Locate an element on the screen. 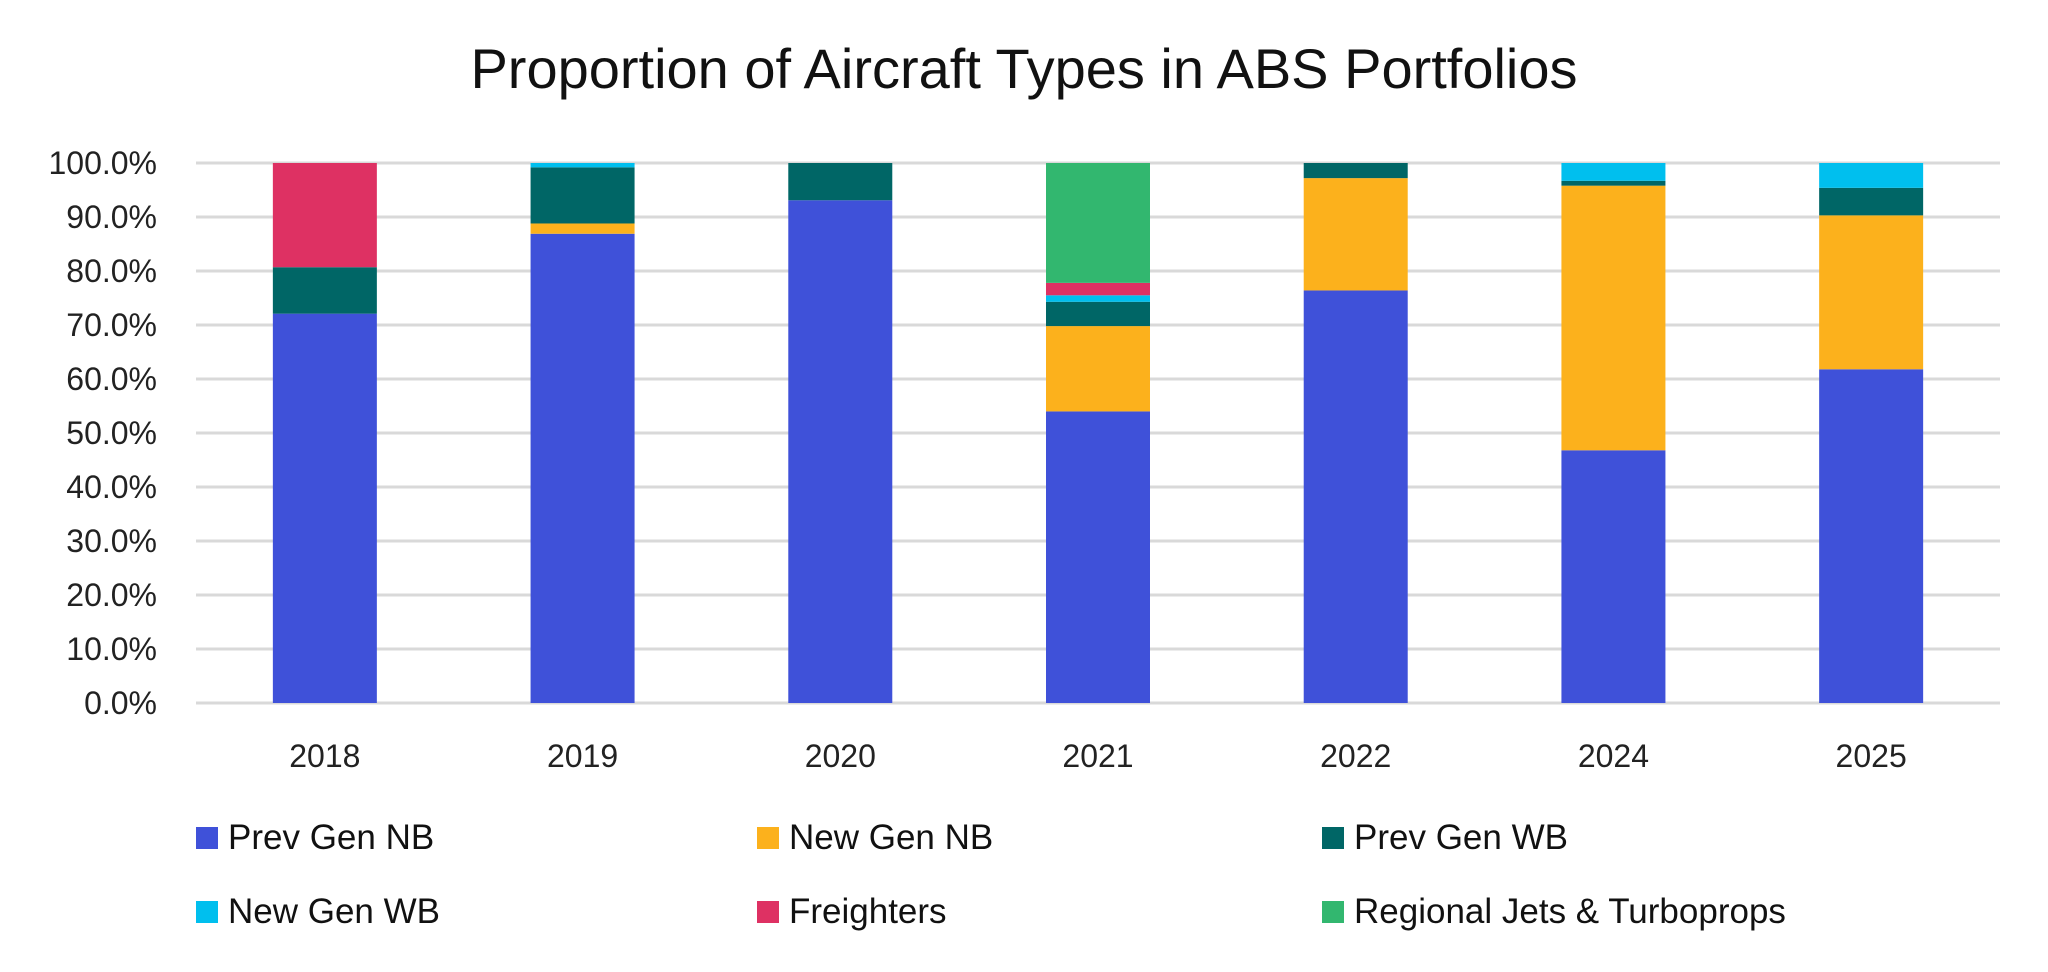 The height and width of the screenshot is (972, 2048). legend-label: New Gen NB is located at coordinates (891, 837).